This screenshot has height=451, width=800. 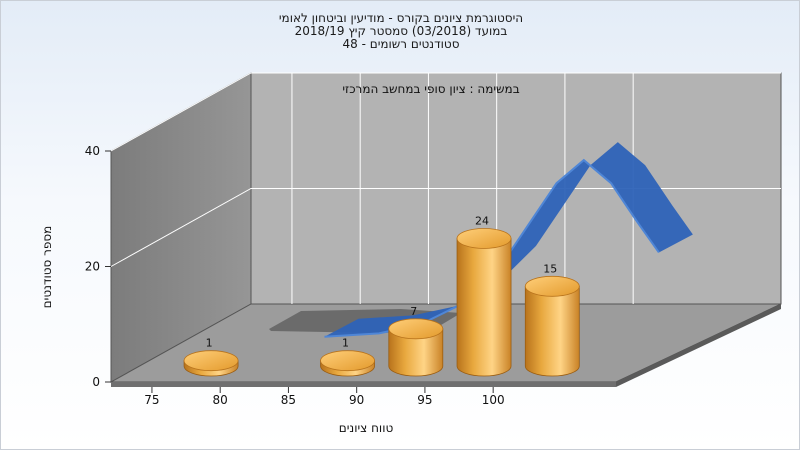 I want to click on bar-value-label-1: 1, so click(x=345, y=343).